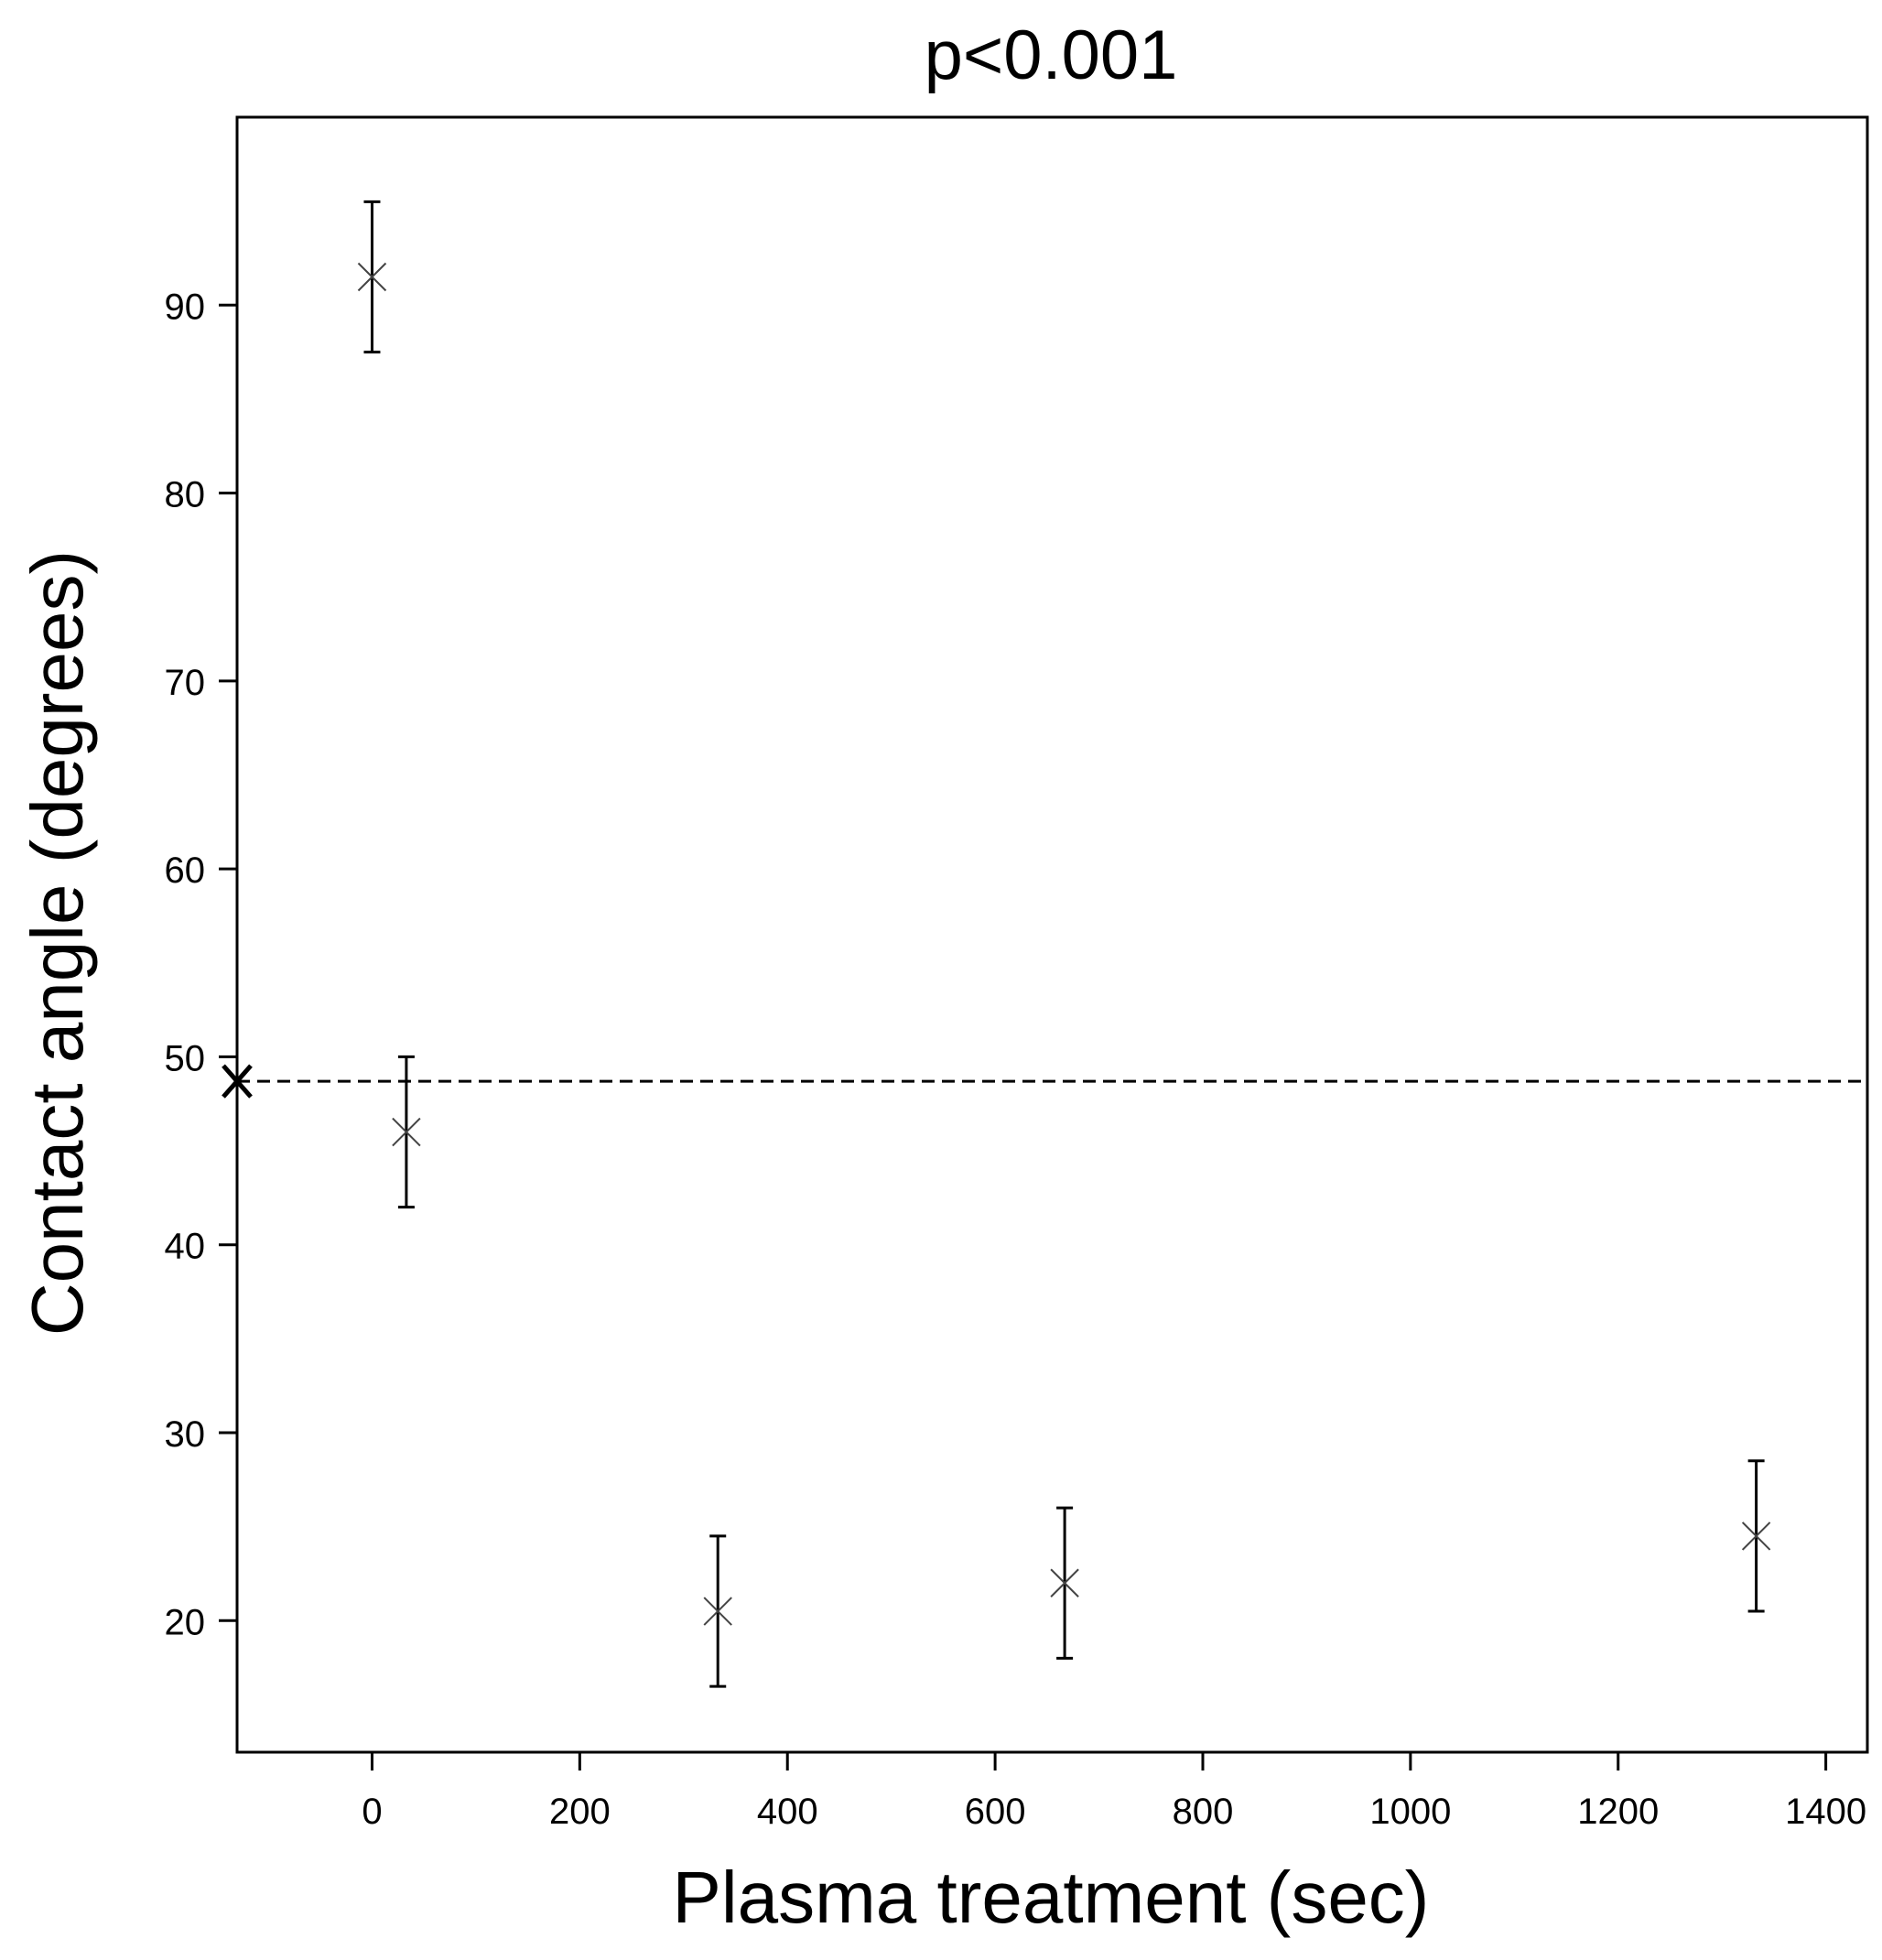  What do you see at coordinates (1410, 1812) in the screenshot?
I see `x-tick-label: 1000` at bounding box center [1410, 1812].